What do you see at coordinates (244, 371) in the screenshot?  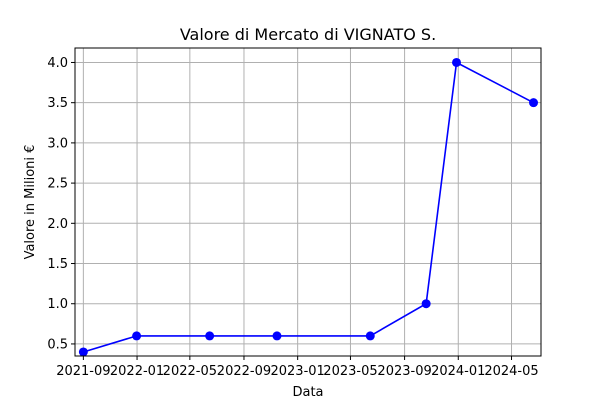 I see `x-tick-label: 2022-09` at bounding box center [244, 371].